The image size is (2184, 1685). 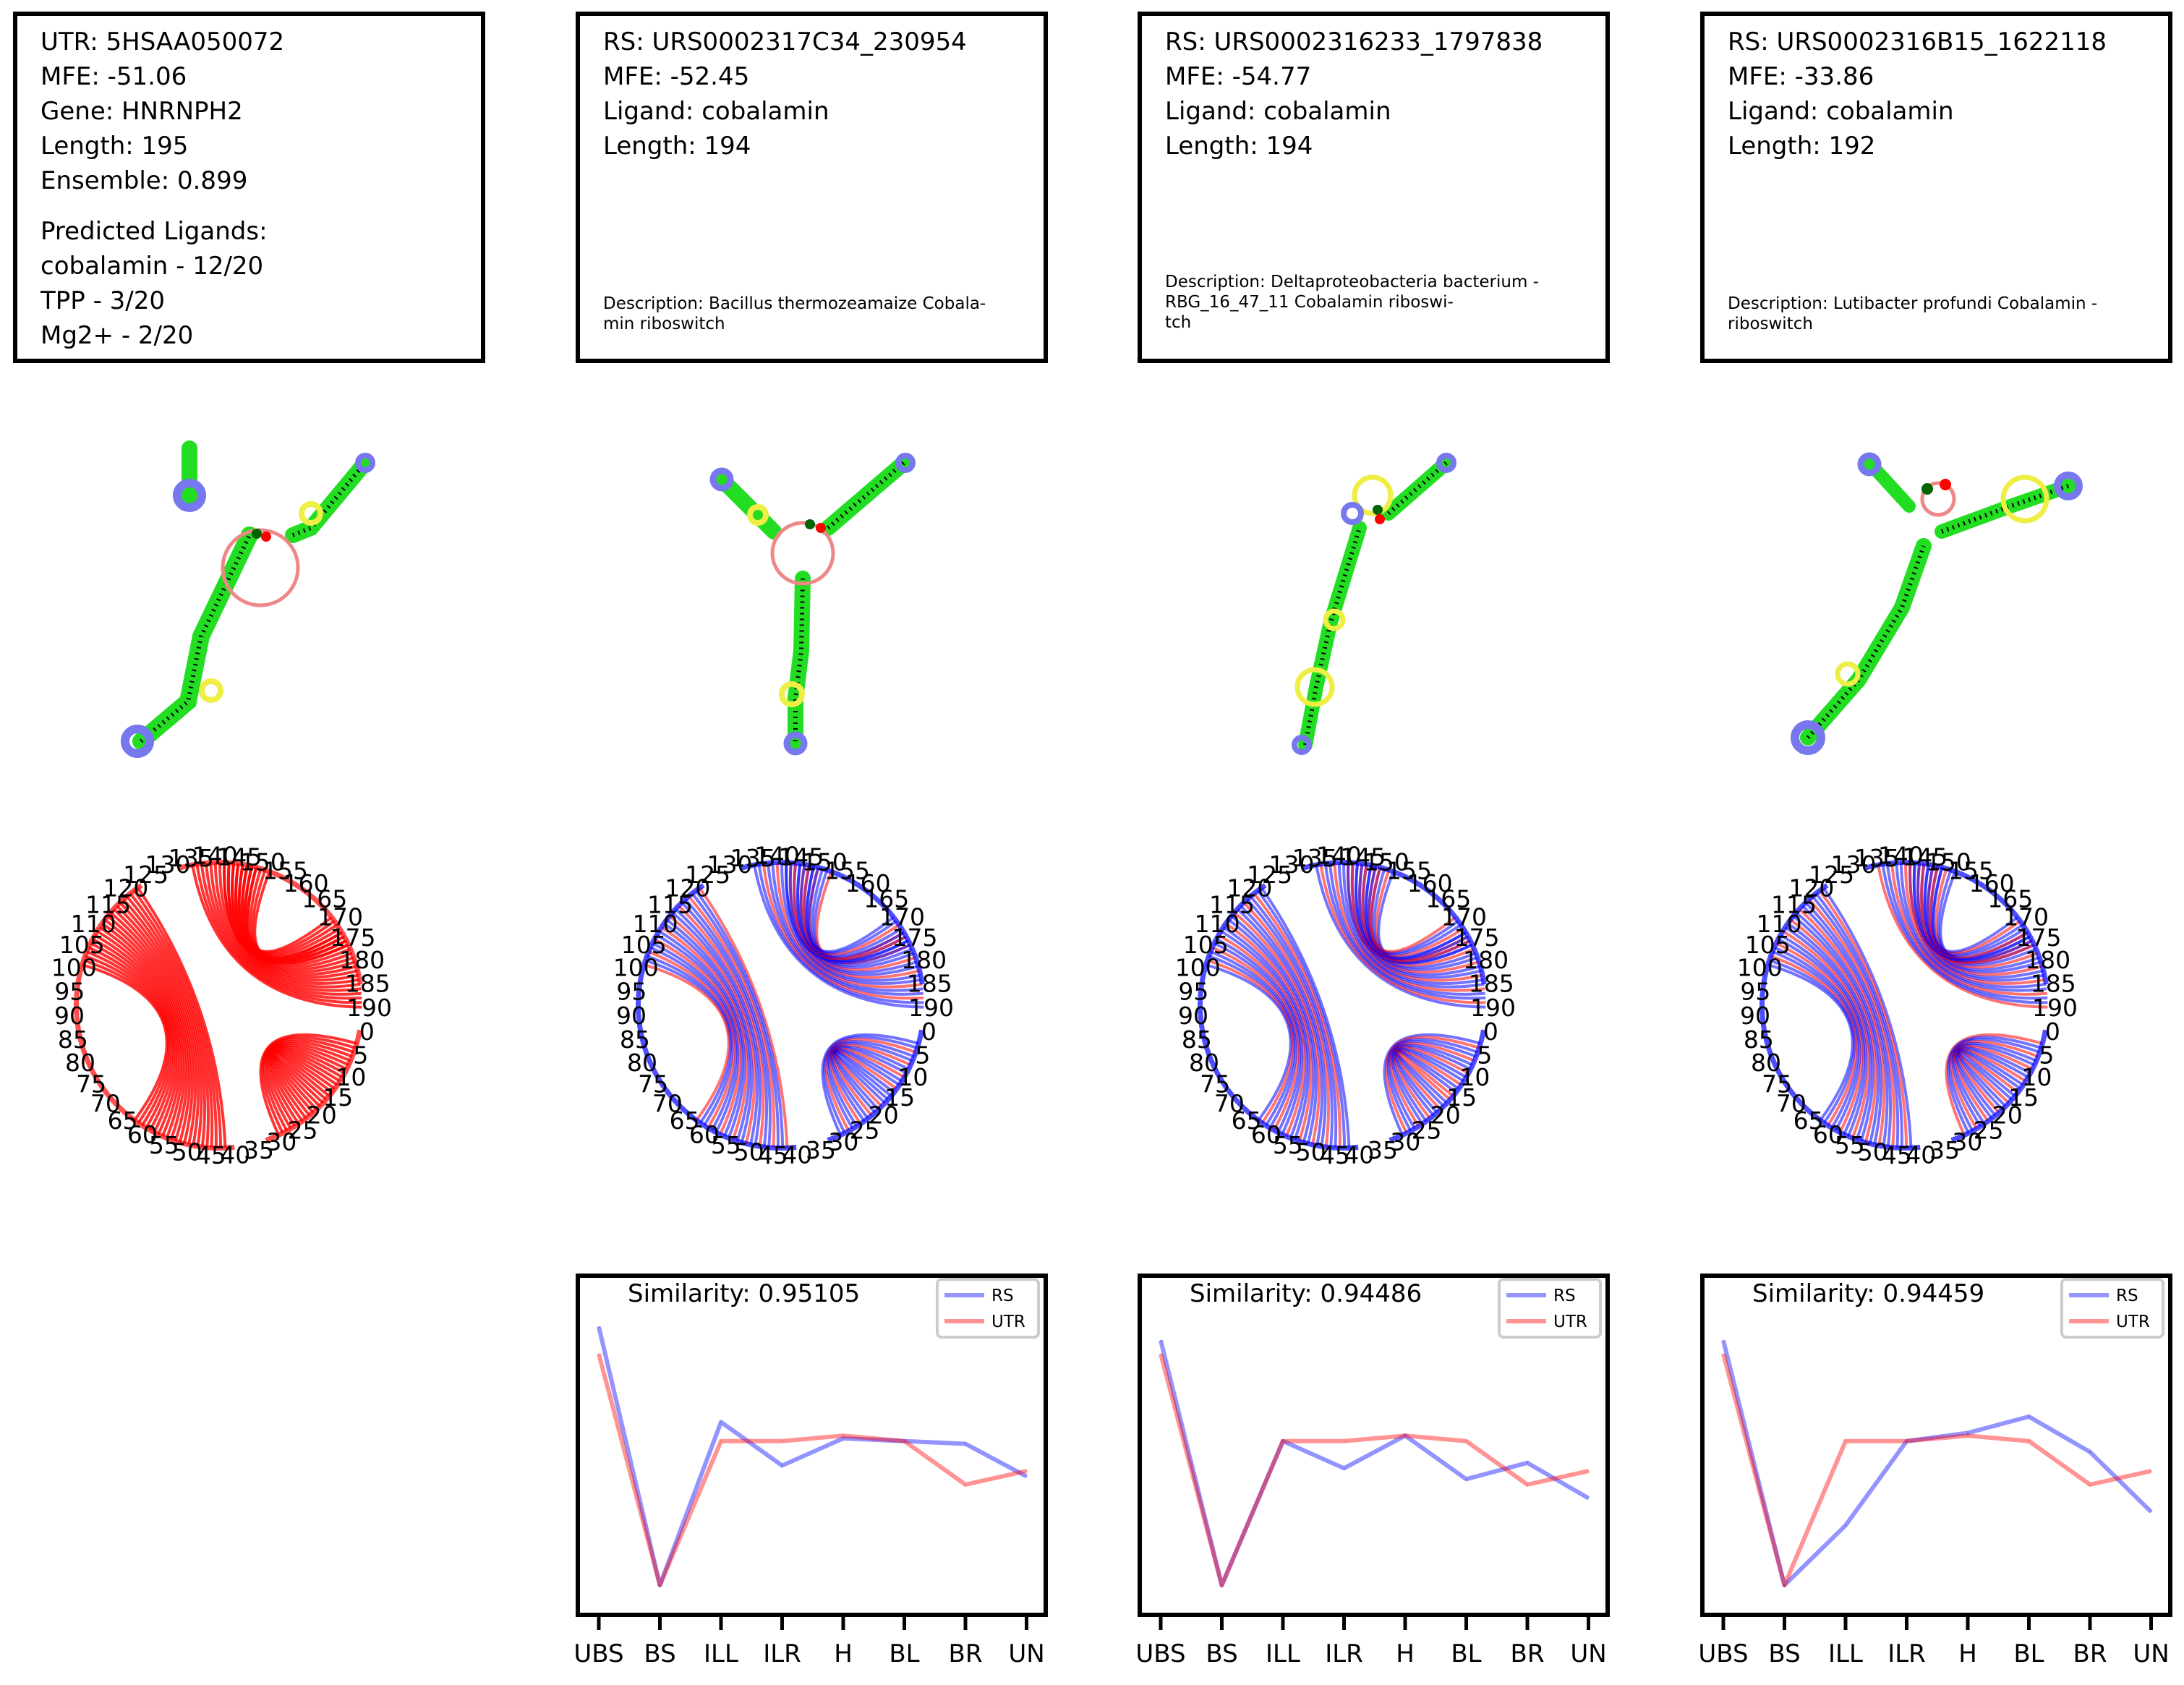 What do you see at coordinates (676, 76) in the screenshot?
I see `rs-mfe: MFE: -52.45` at bounding box center [676, 76].